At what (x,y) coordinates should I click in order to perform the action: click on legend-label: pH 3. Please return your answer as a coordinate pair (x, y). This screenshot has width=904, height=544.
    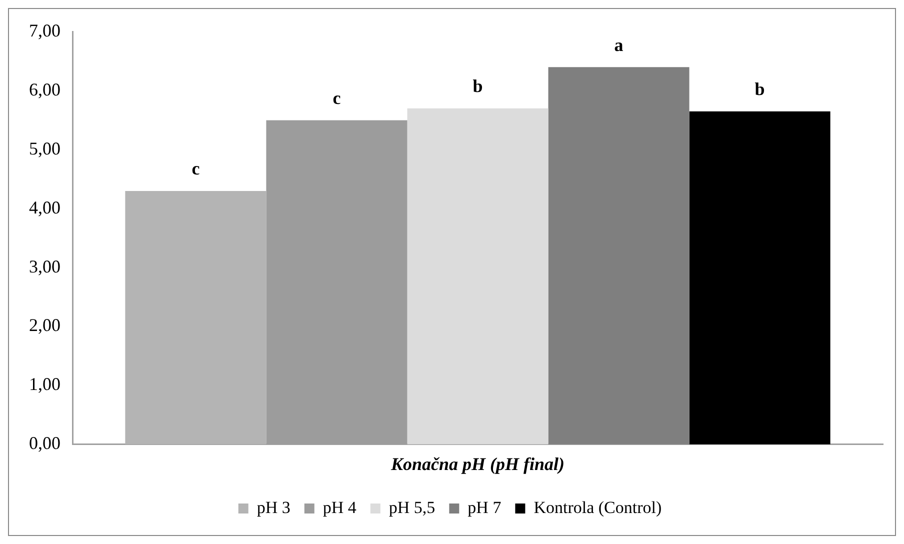
    Looking at the image, I should click on (273, 507).